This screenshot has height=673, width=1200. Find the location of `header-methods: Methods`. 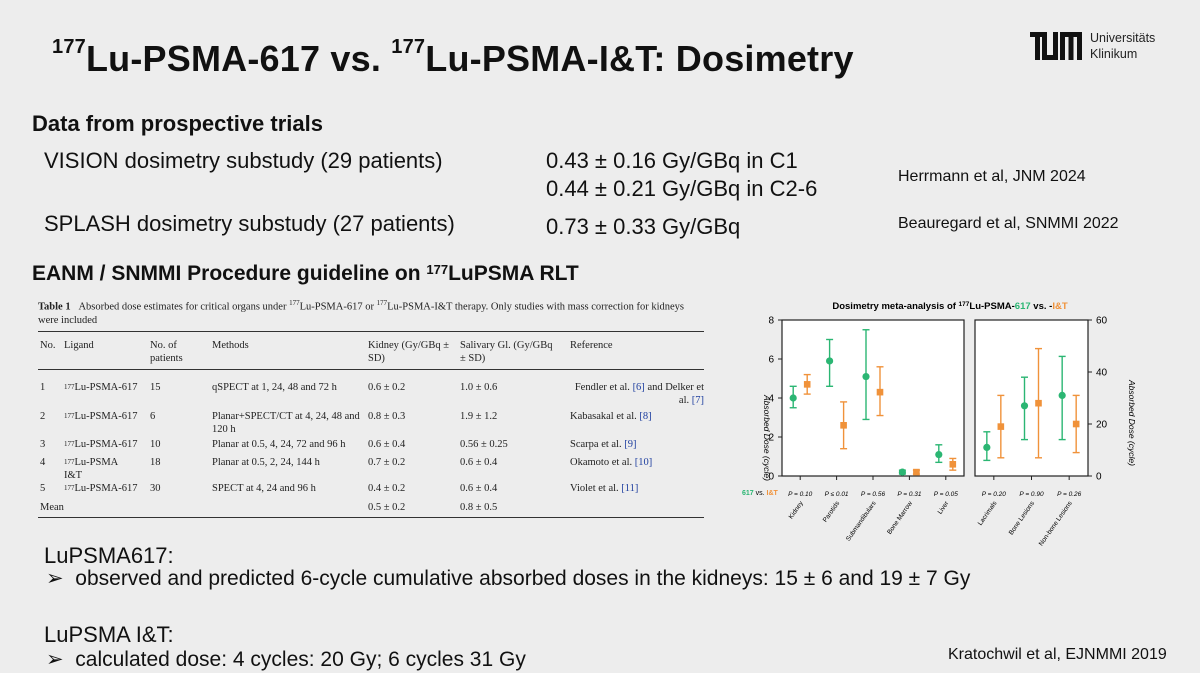

header-methods: Methods is located at coordinates (230, 345).